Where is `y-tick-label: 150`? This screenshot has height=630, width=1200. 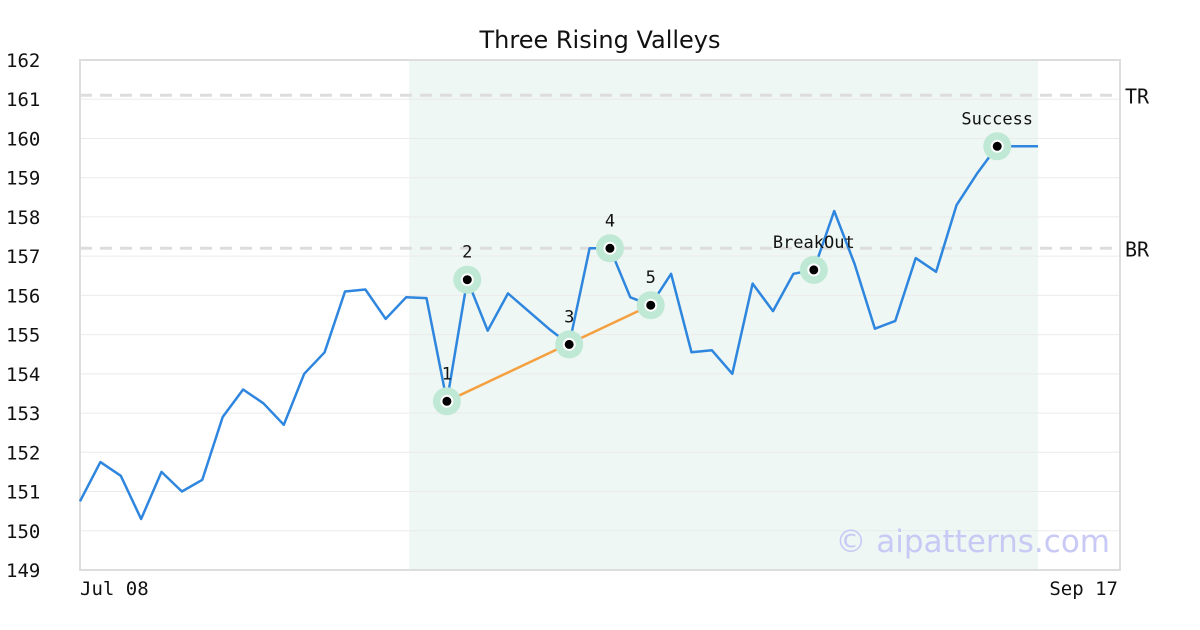
y-tick-label: 150 is located at coordinates (23, 532).